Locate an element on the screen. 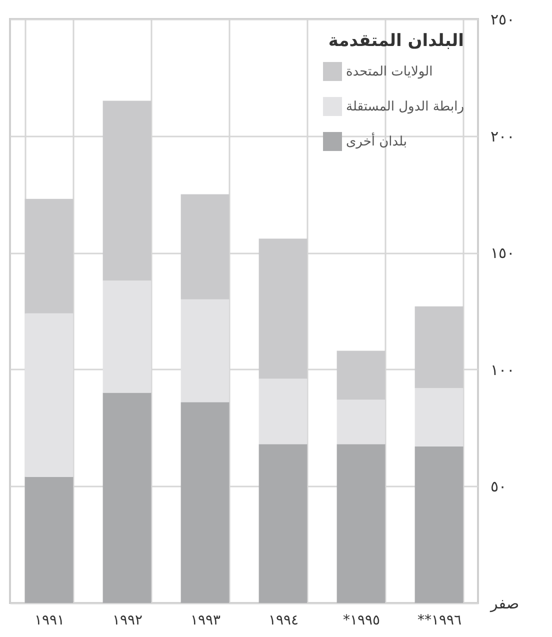 Image resolution: width=552 pixels, height=637 pixels. x-tick-label: *١٩٩٥ is located at coordinates (361, 620).